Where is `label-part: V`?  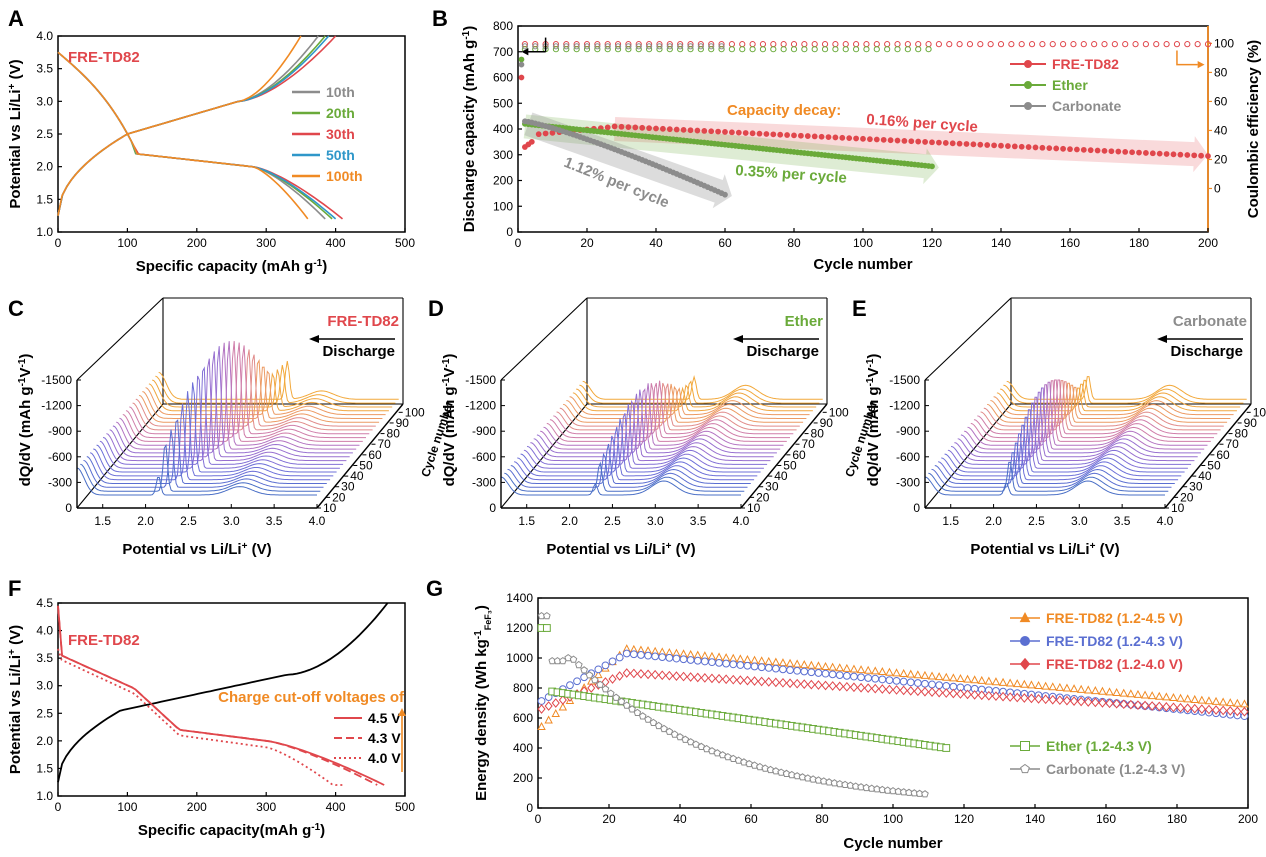 label-part: V is located at coordinates (873, 372).